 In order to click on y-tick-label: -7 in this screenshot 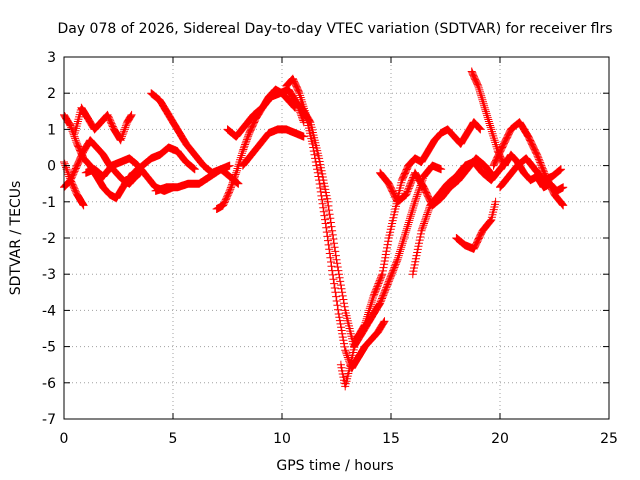, I will do `click(49, 420)`.